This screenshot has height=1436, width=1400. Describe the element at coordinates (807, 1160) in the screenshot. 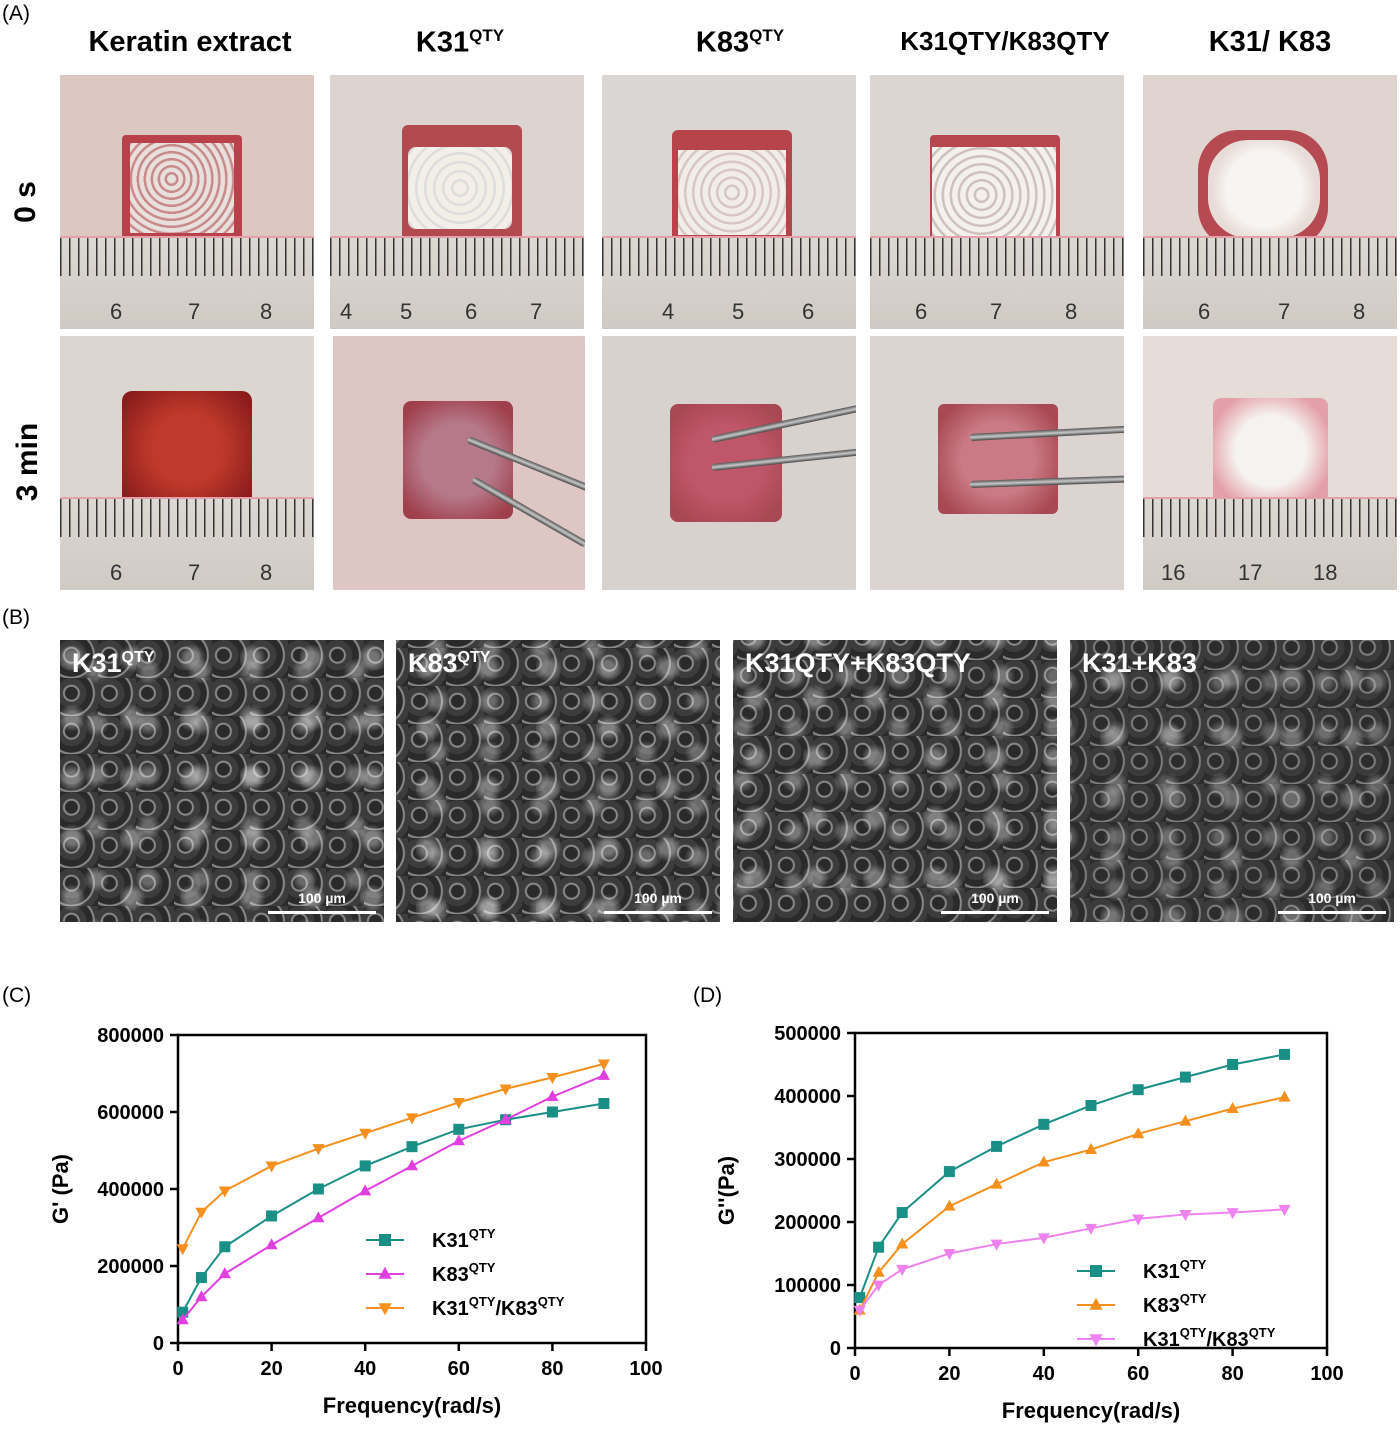

I see `y-tick-label: 300000` at that location.